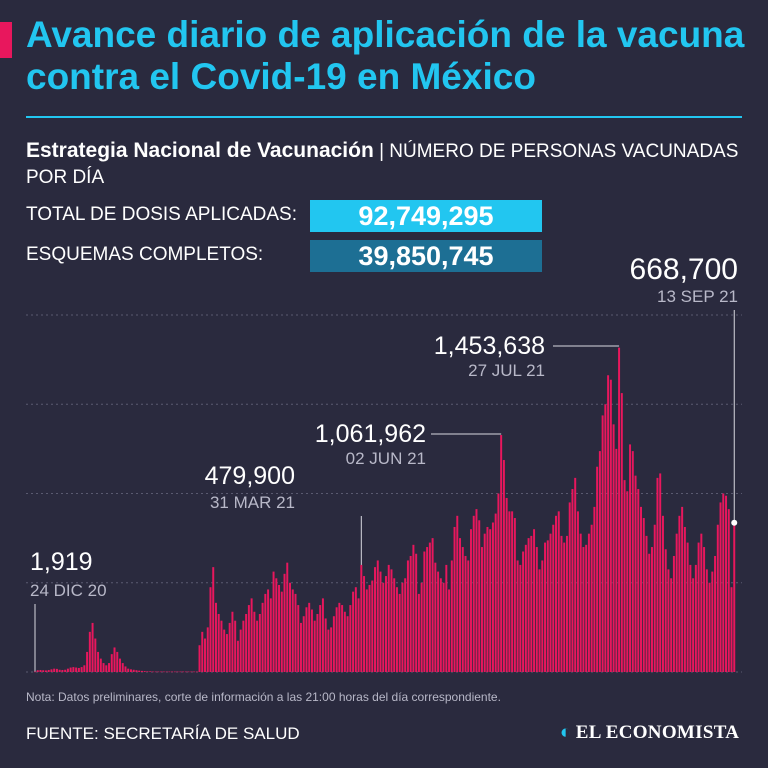 This screenshot has height=768, width=768. I want to click on total-doses-value: 92,749,295, so click(426, 216).